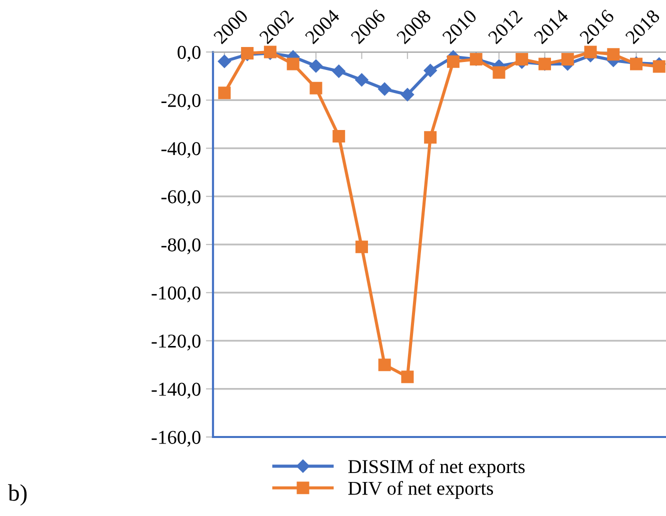 This screenshot has height=516, width=666. I want to click on text: b), so click(17, 495).